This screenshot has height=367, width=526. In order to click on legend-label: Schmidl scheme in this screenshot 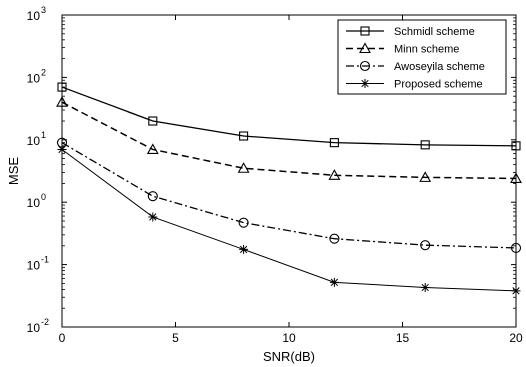, I will do `click(434, 32)`.